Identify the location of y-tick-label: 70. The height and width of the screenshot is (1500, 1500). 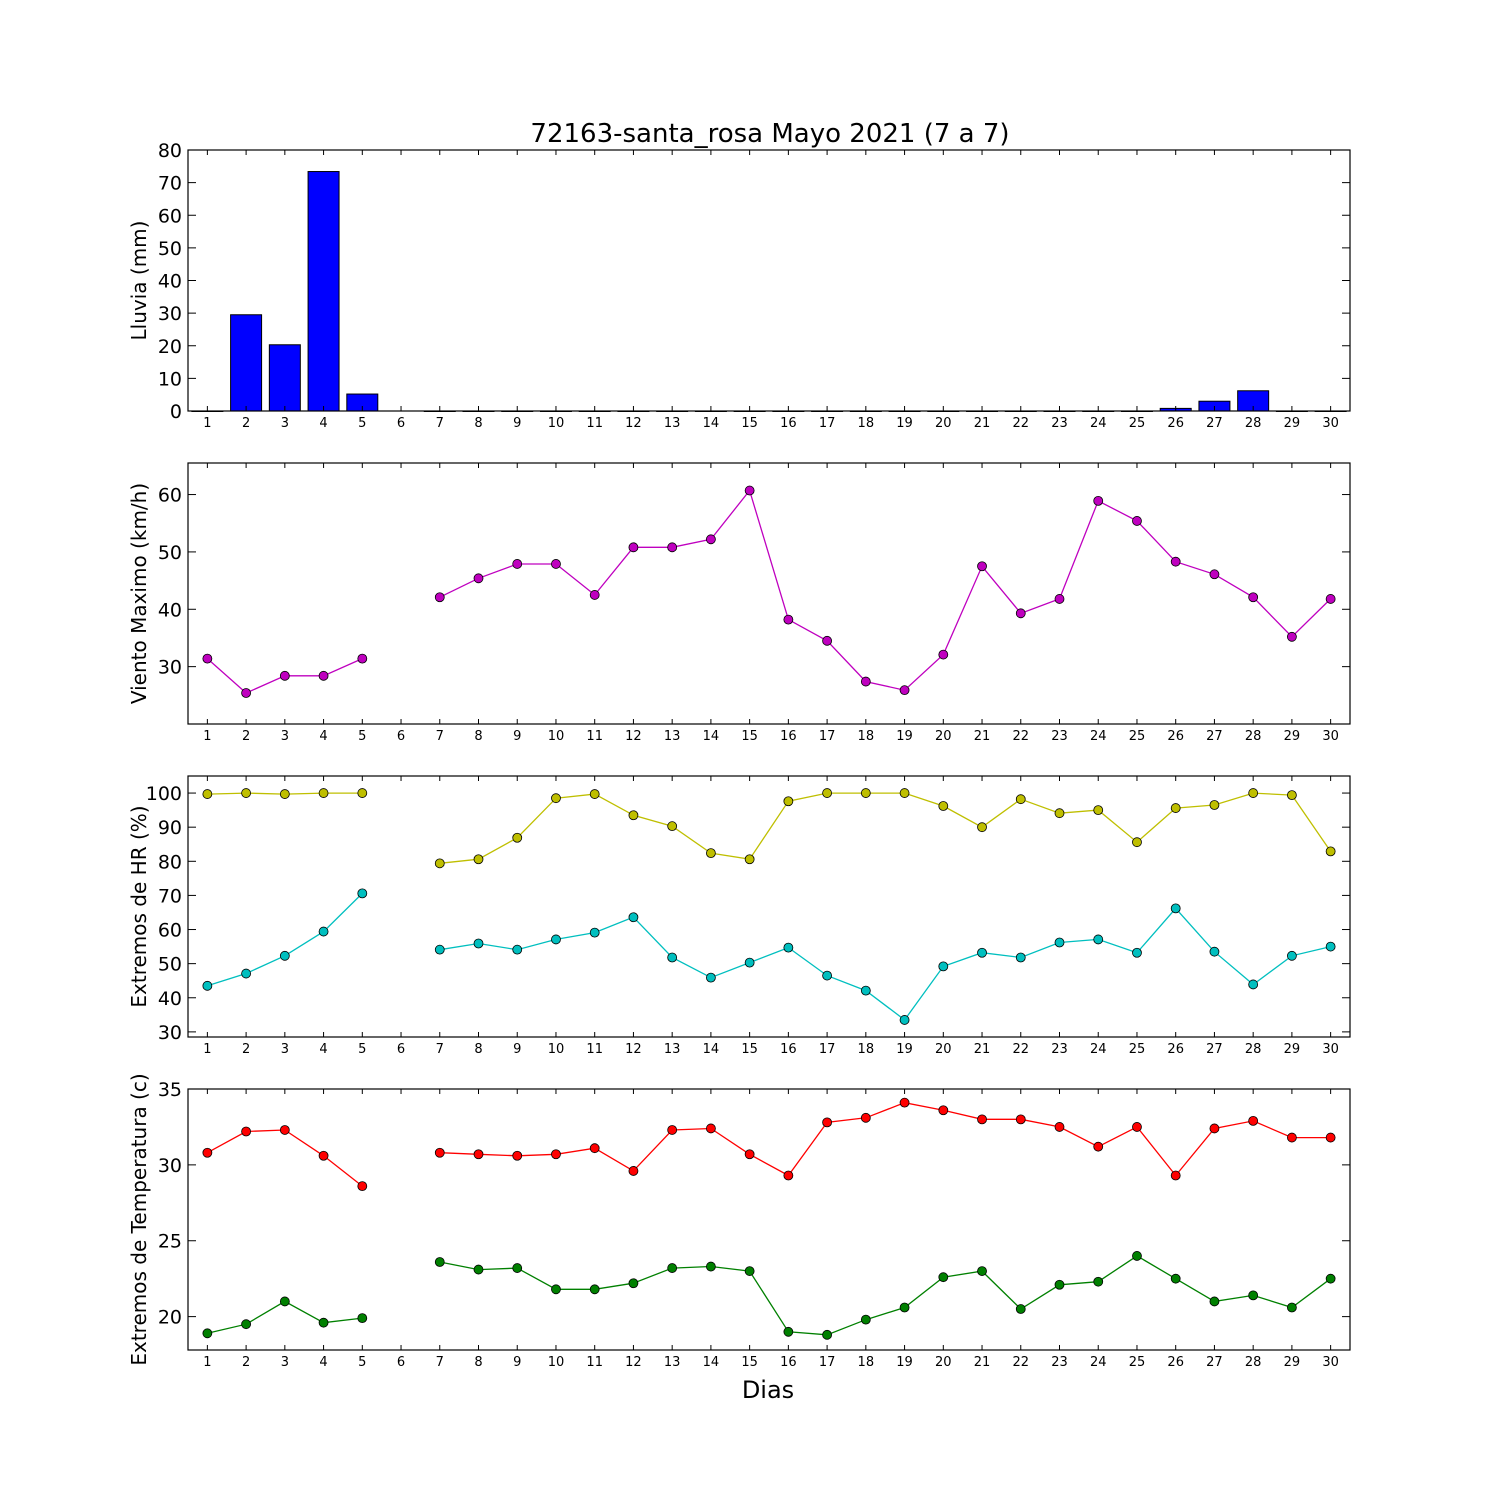
(170, 184).